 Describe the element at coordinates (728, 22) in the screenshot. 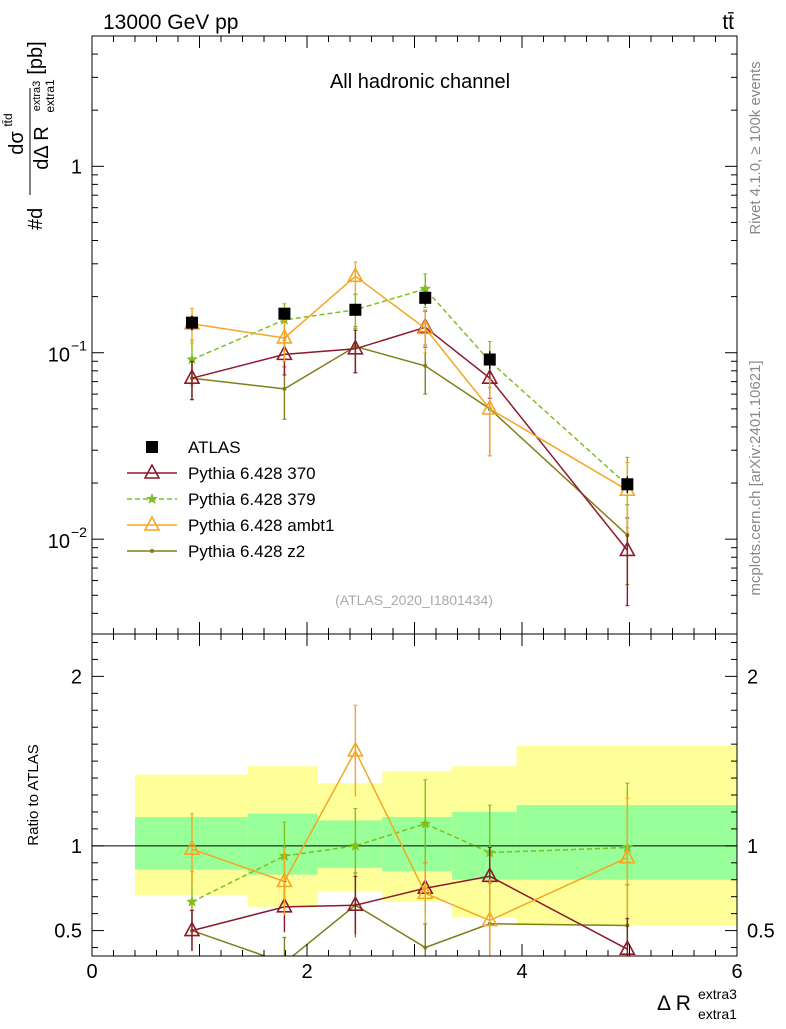

I see `process-label: tt̄` at that location.